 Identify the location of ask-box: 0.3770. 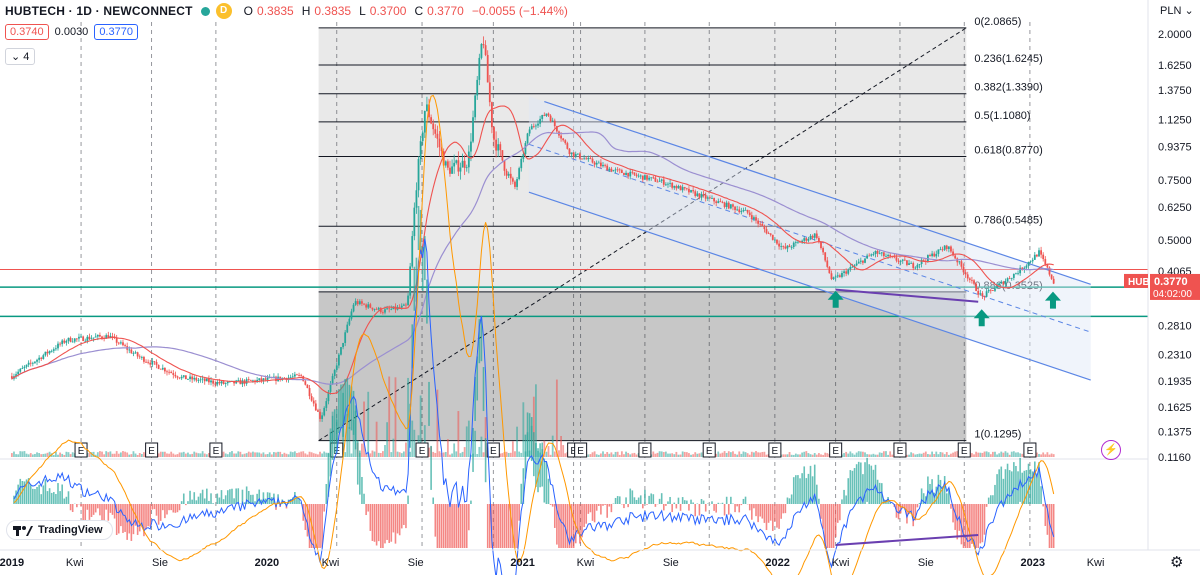
(116, 32).